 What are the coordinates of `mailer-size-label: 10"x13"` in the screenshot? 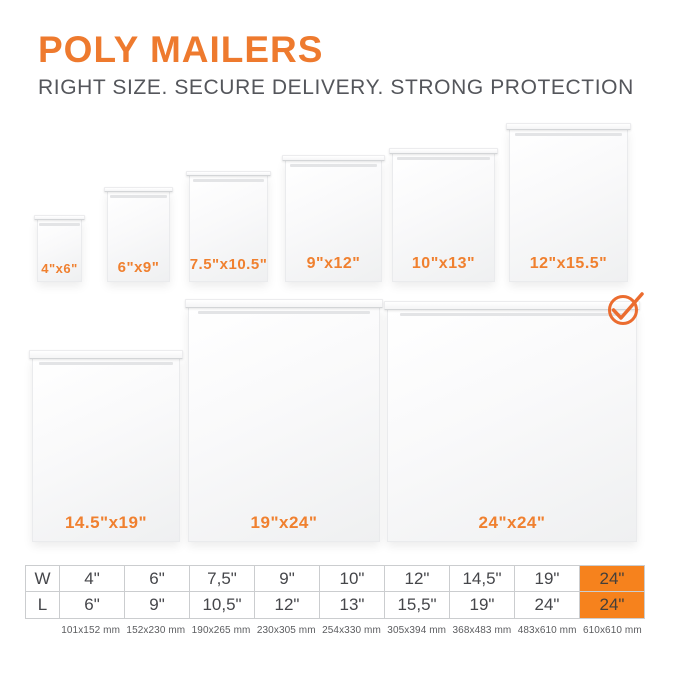 It's located at (443, 263).